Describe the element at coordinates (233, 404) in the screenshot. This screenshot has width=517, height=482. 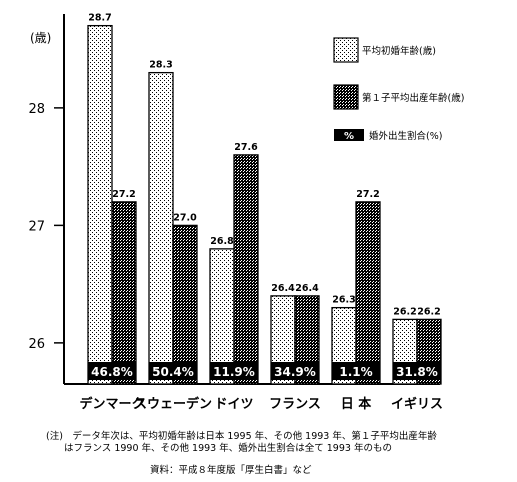
I see `x-category-label: ドイツ` at that location.